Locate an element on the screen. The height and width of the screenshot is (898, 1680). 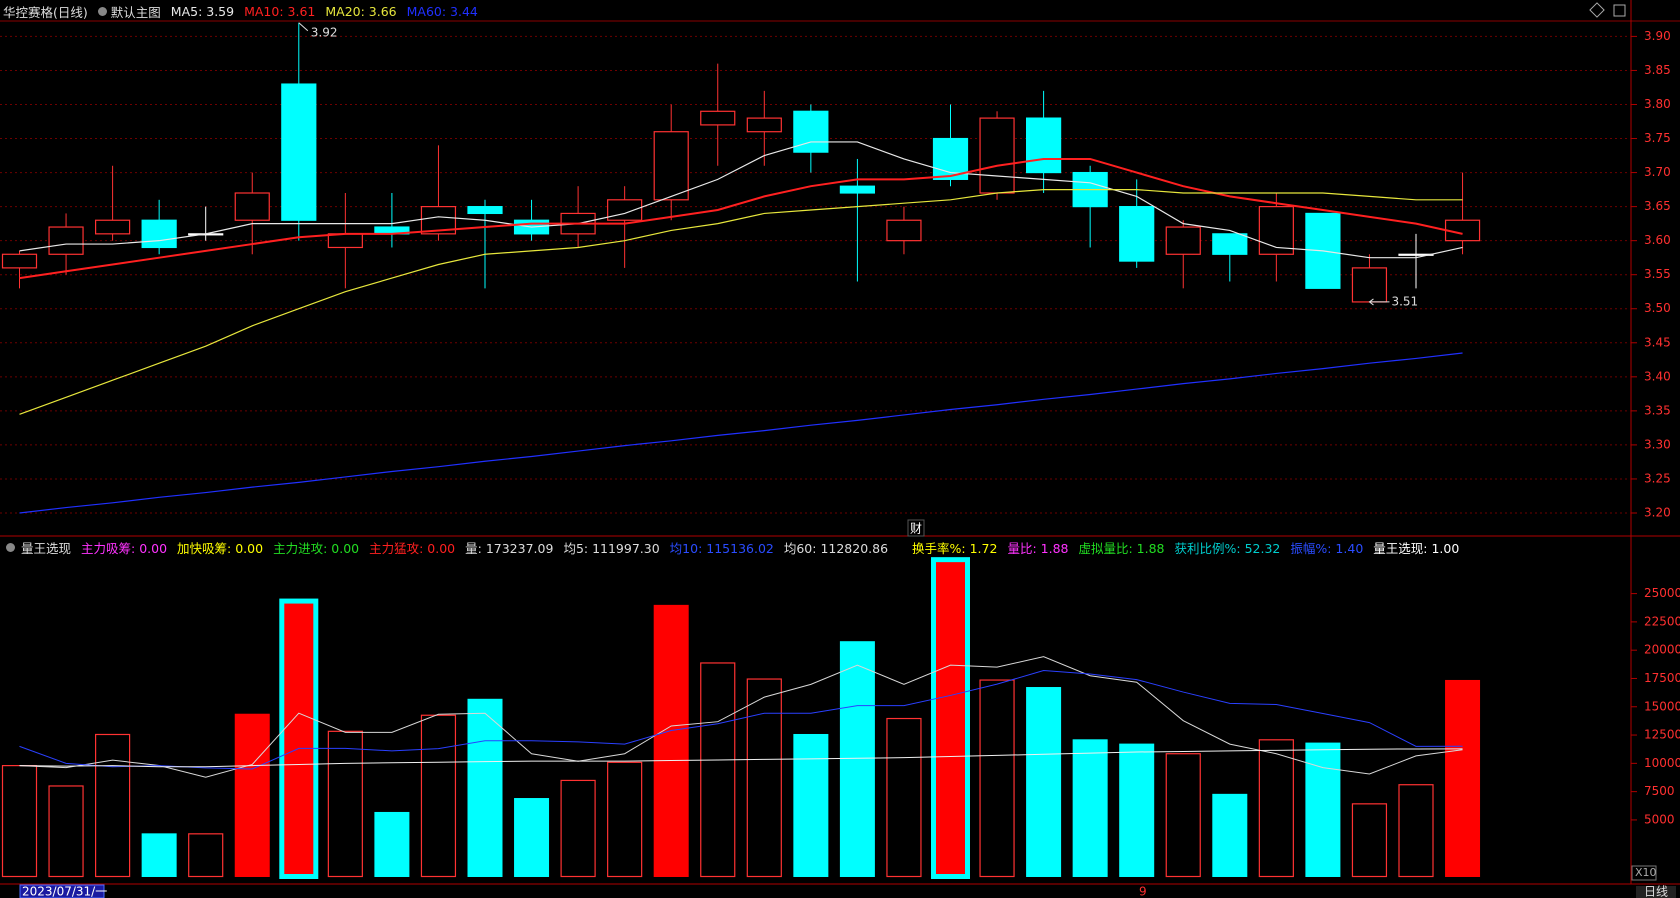
legend-entry: MA10: 3.61 is located at coordinates (280, 11).